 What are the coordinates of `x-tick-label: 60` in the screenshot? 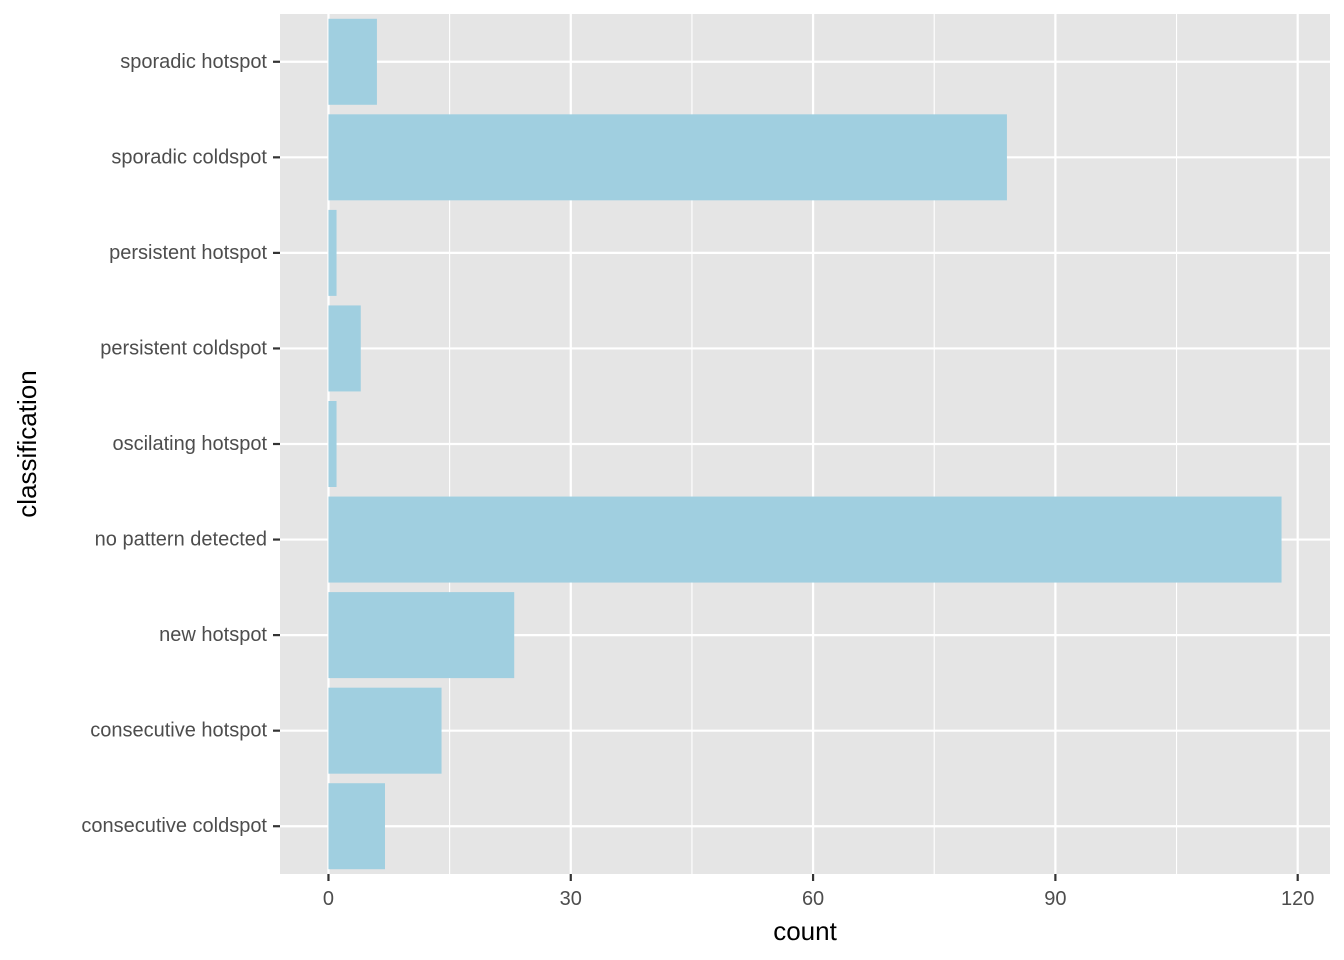 It's located at (813, 899).